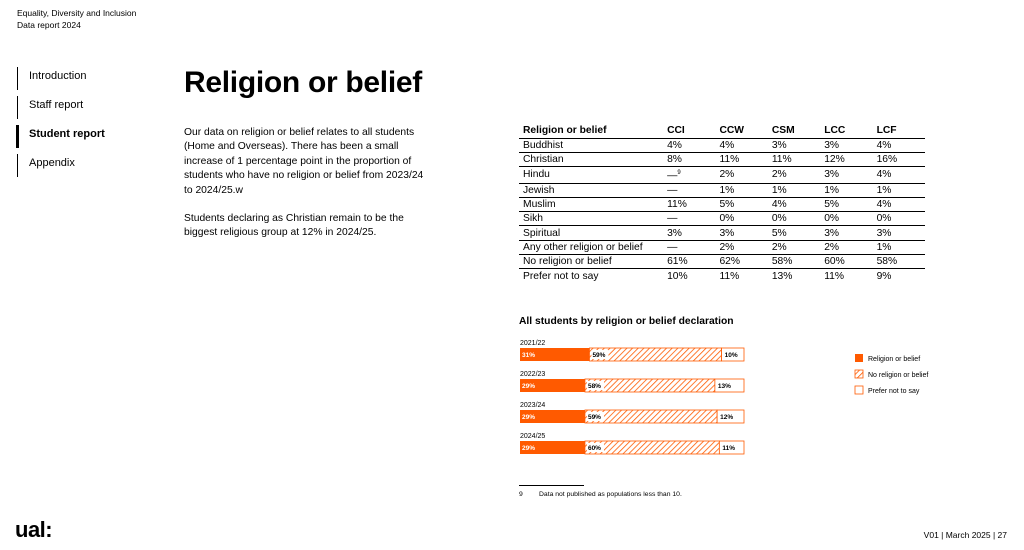 Image resolution: width=1024 pixels, height=550 pixels. Describe the element at coordinates (561, 276) in the screenshot. I see `row-label: Prefer not to say` at that location.